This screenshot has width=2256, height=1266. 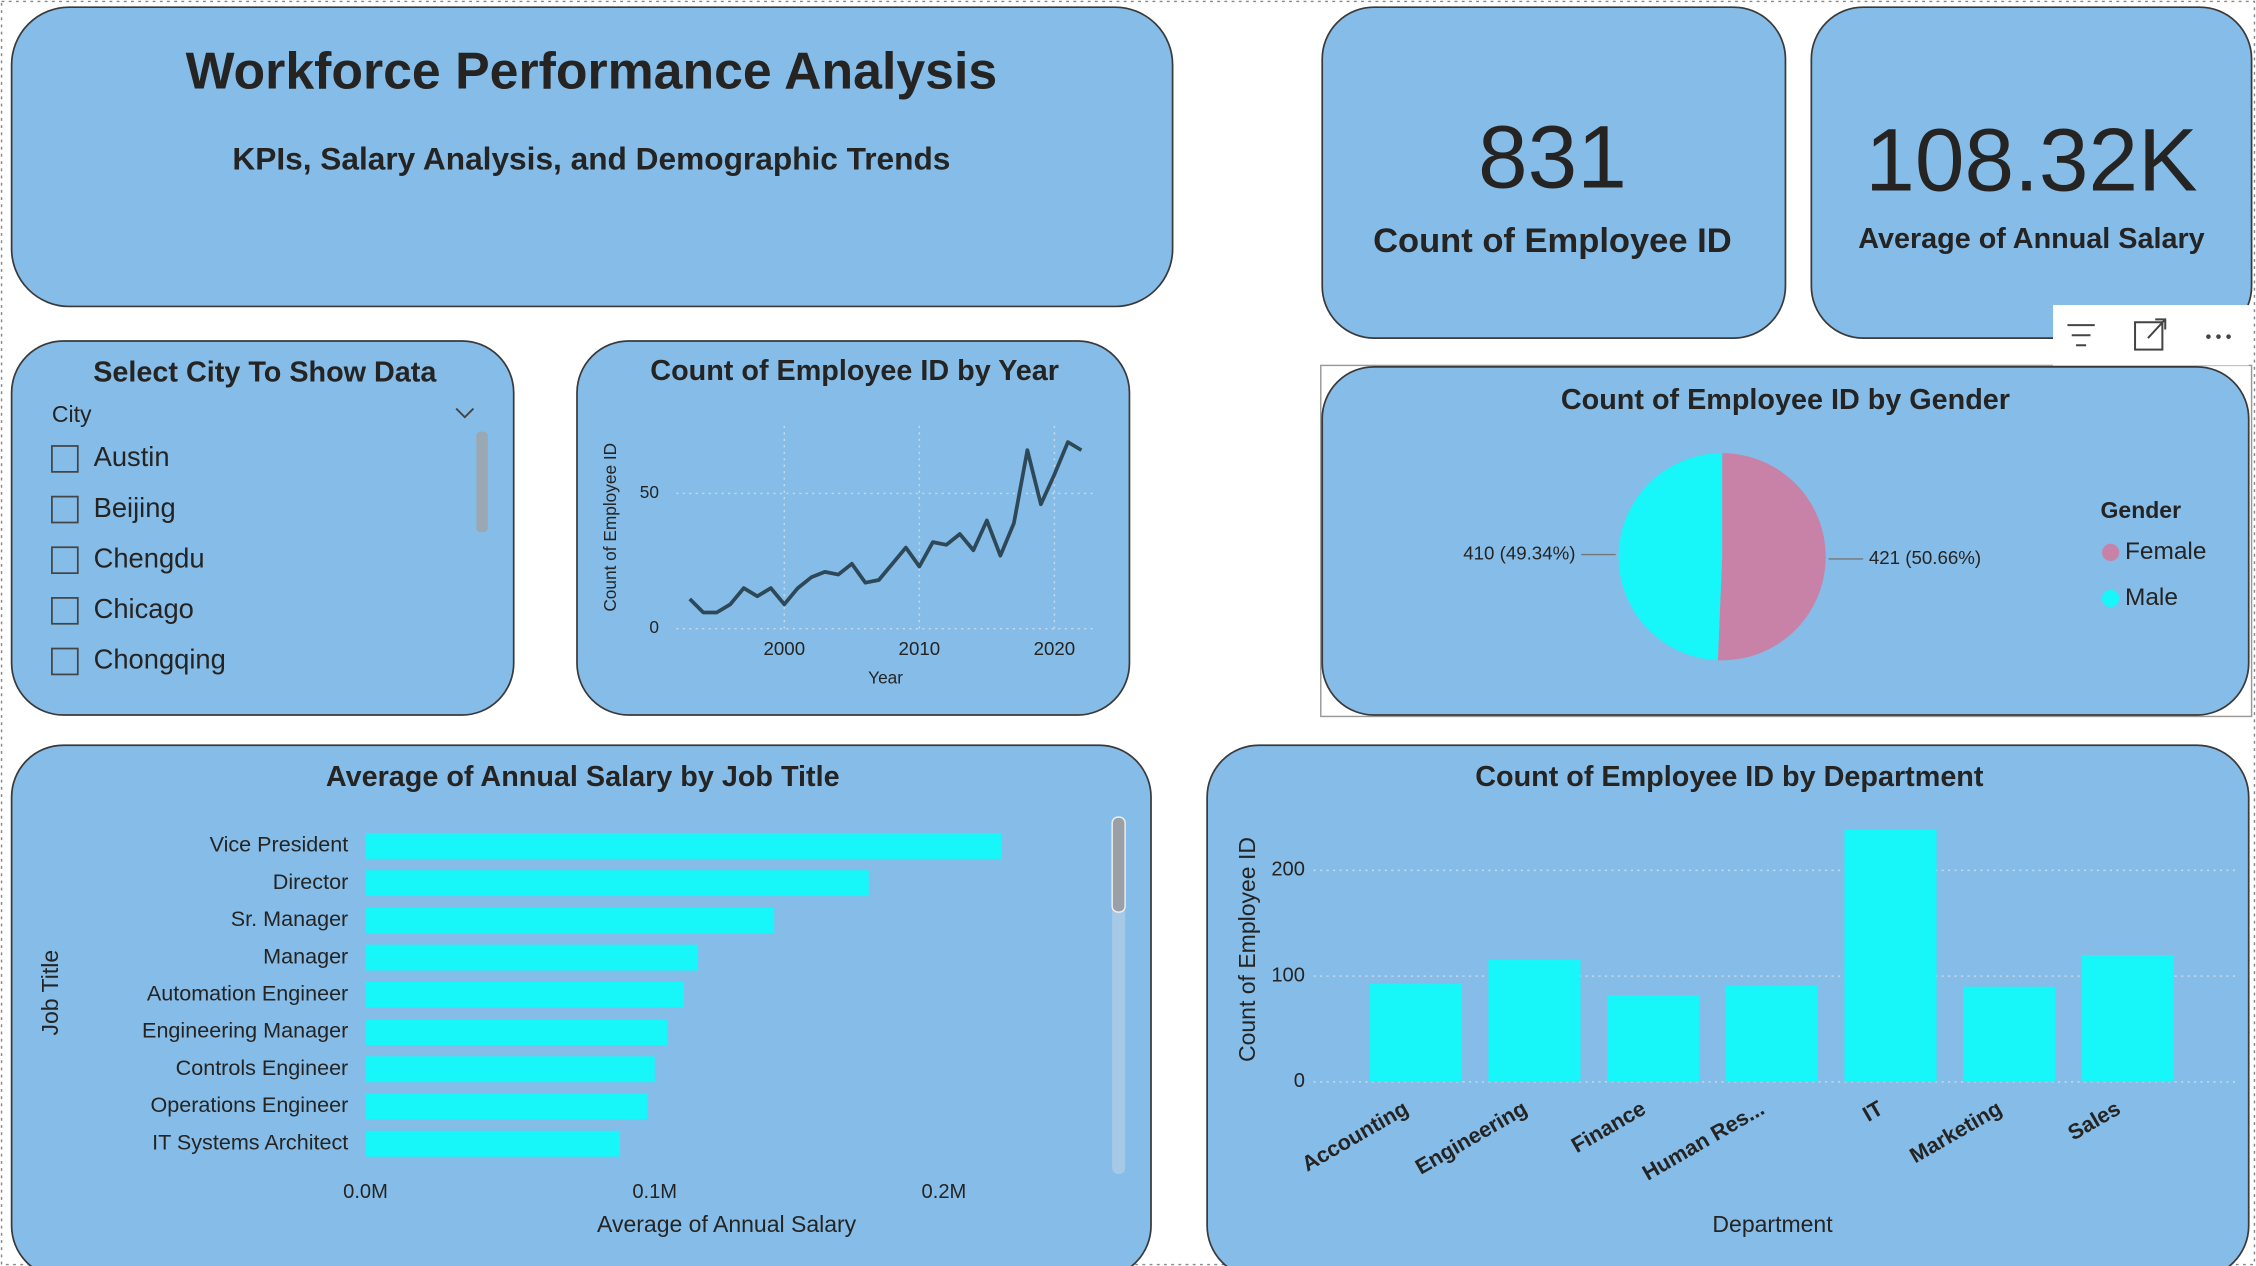 I want to click on chart-title: Count of Employee ID by Gender, so click(x=1785, y=400).